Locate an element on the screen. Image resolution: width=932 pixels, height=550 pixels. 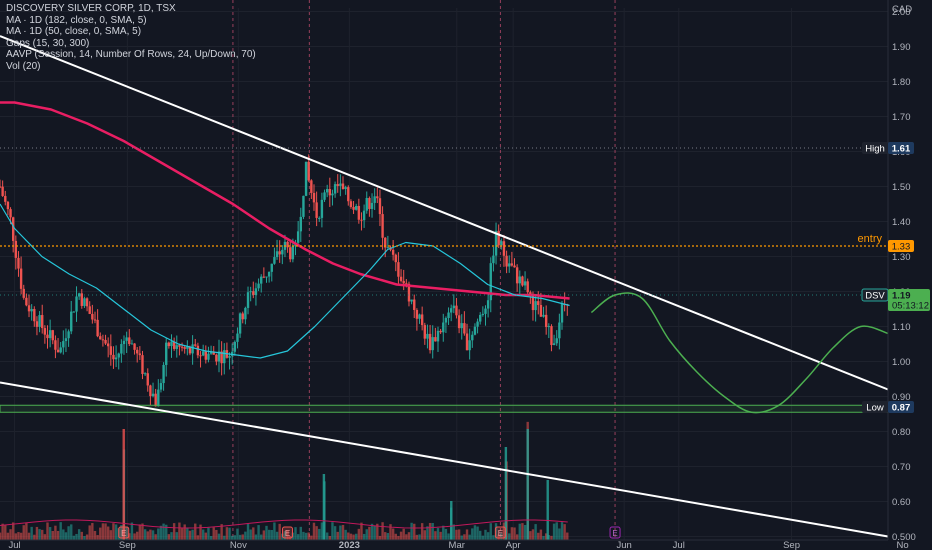
earnings-marker is located at coordinates (500, 532).